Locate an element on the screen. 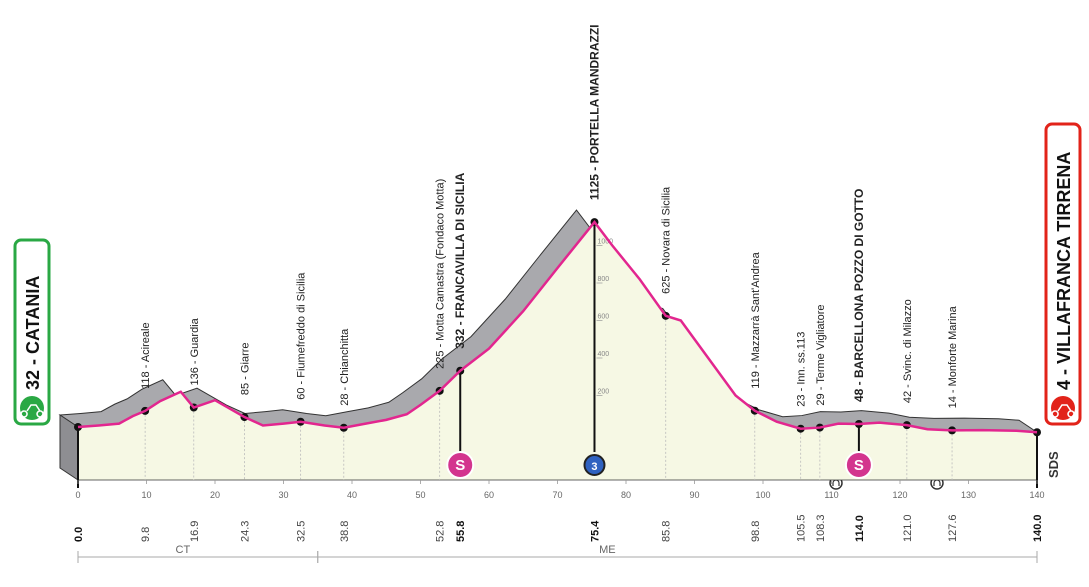 Image resolution: width=1089 pixels, height=587 pixels. x-tick-label: 30 is located at coordinates (283, 495).